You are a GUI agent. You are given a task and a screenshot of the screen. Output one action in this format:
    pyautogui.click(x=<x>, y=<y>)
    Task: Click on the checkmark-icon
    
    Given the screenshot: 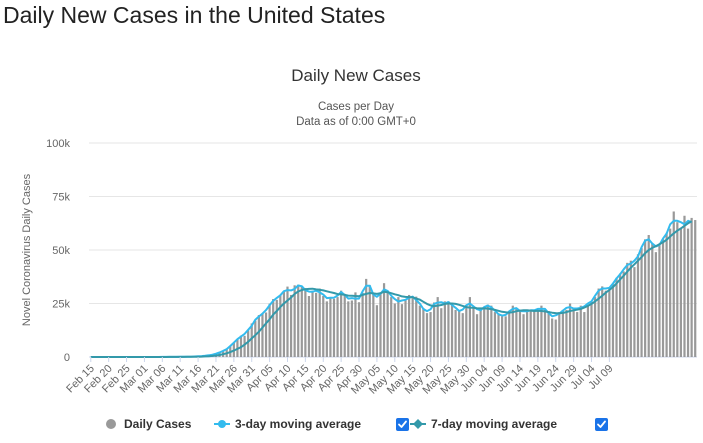 What is the action you would take?
    pyautogui.click(x=402, y=424)
    